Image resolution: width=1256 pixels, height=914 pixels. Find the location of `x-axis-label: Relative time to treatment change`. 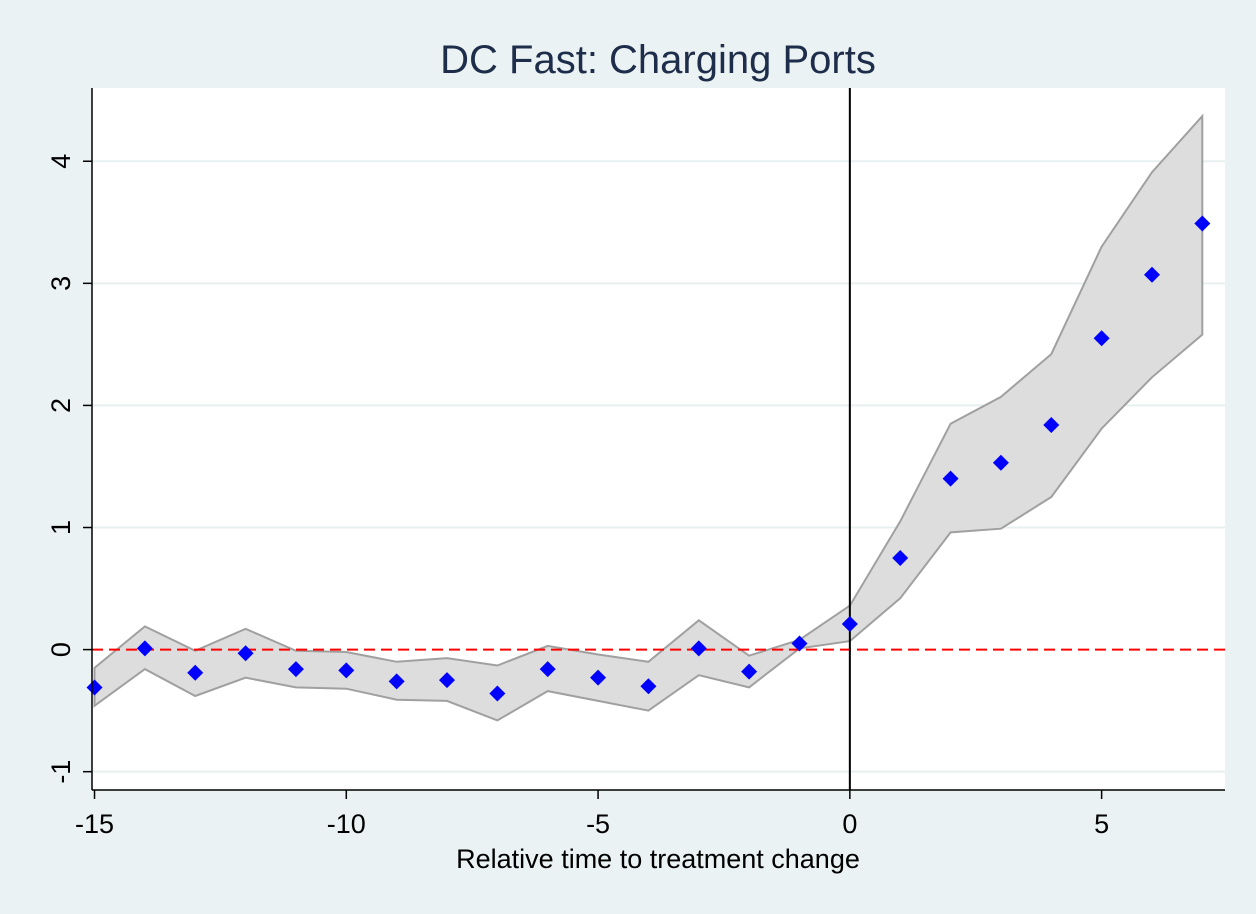

x-axis-label: Relative time to treatment change is located at coordinates (658, 859).